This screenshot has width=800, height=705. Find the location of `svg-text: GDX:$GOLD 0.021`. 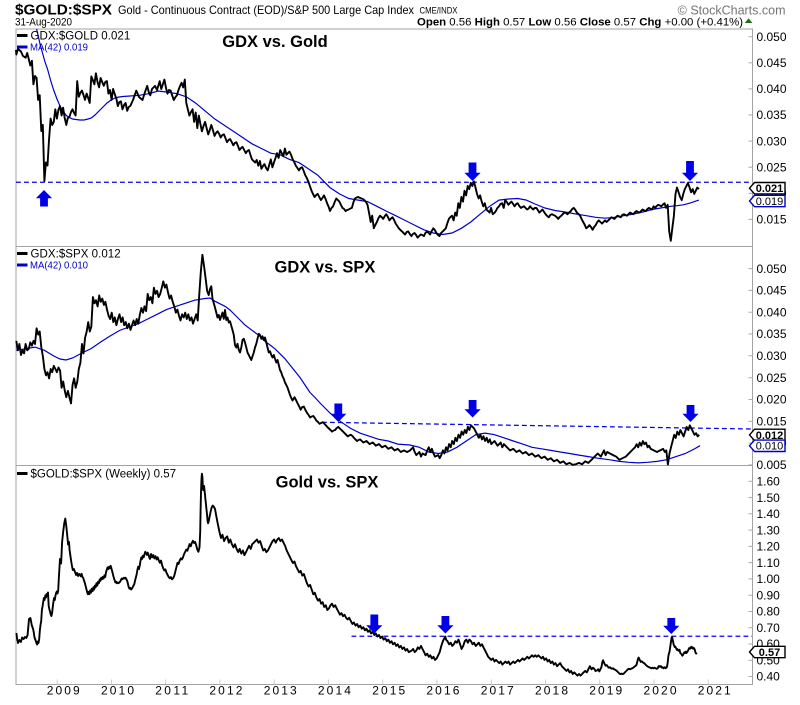

svg-text: GDX:$GOLD 0.021 is located at coordinates (81, 37).